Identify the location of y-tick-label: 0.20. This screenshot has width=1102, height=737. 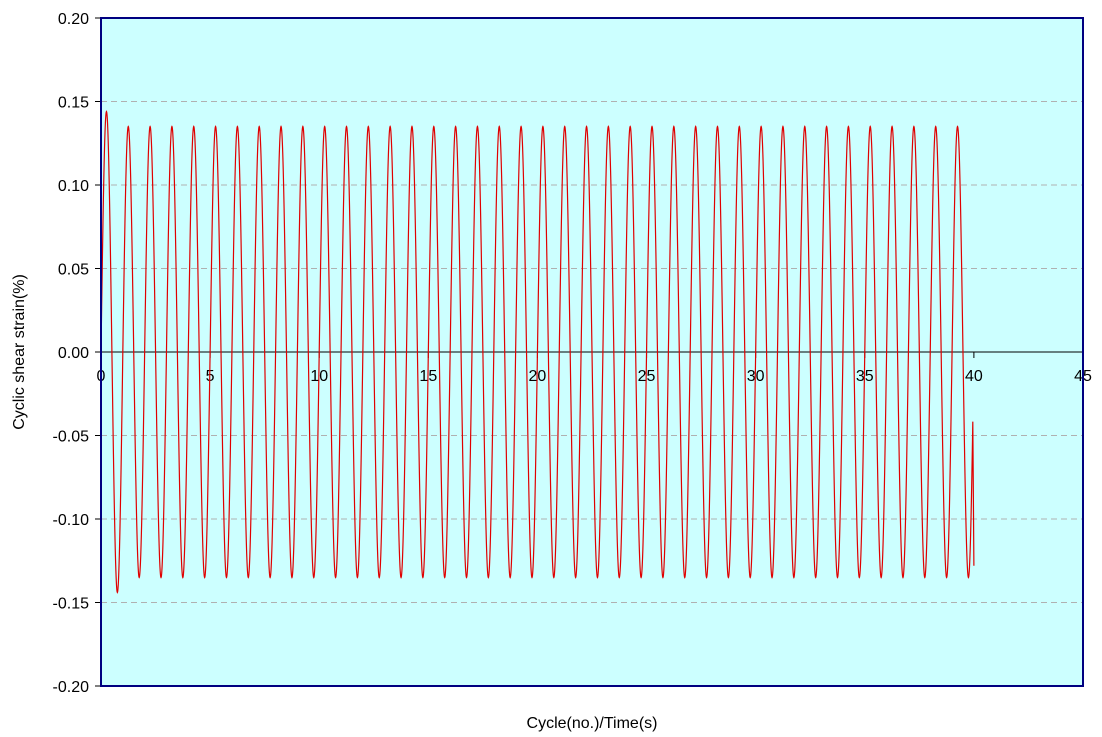
(73, 19).